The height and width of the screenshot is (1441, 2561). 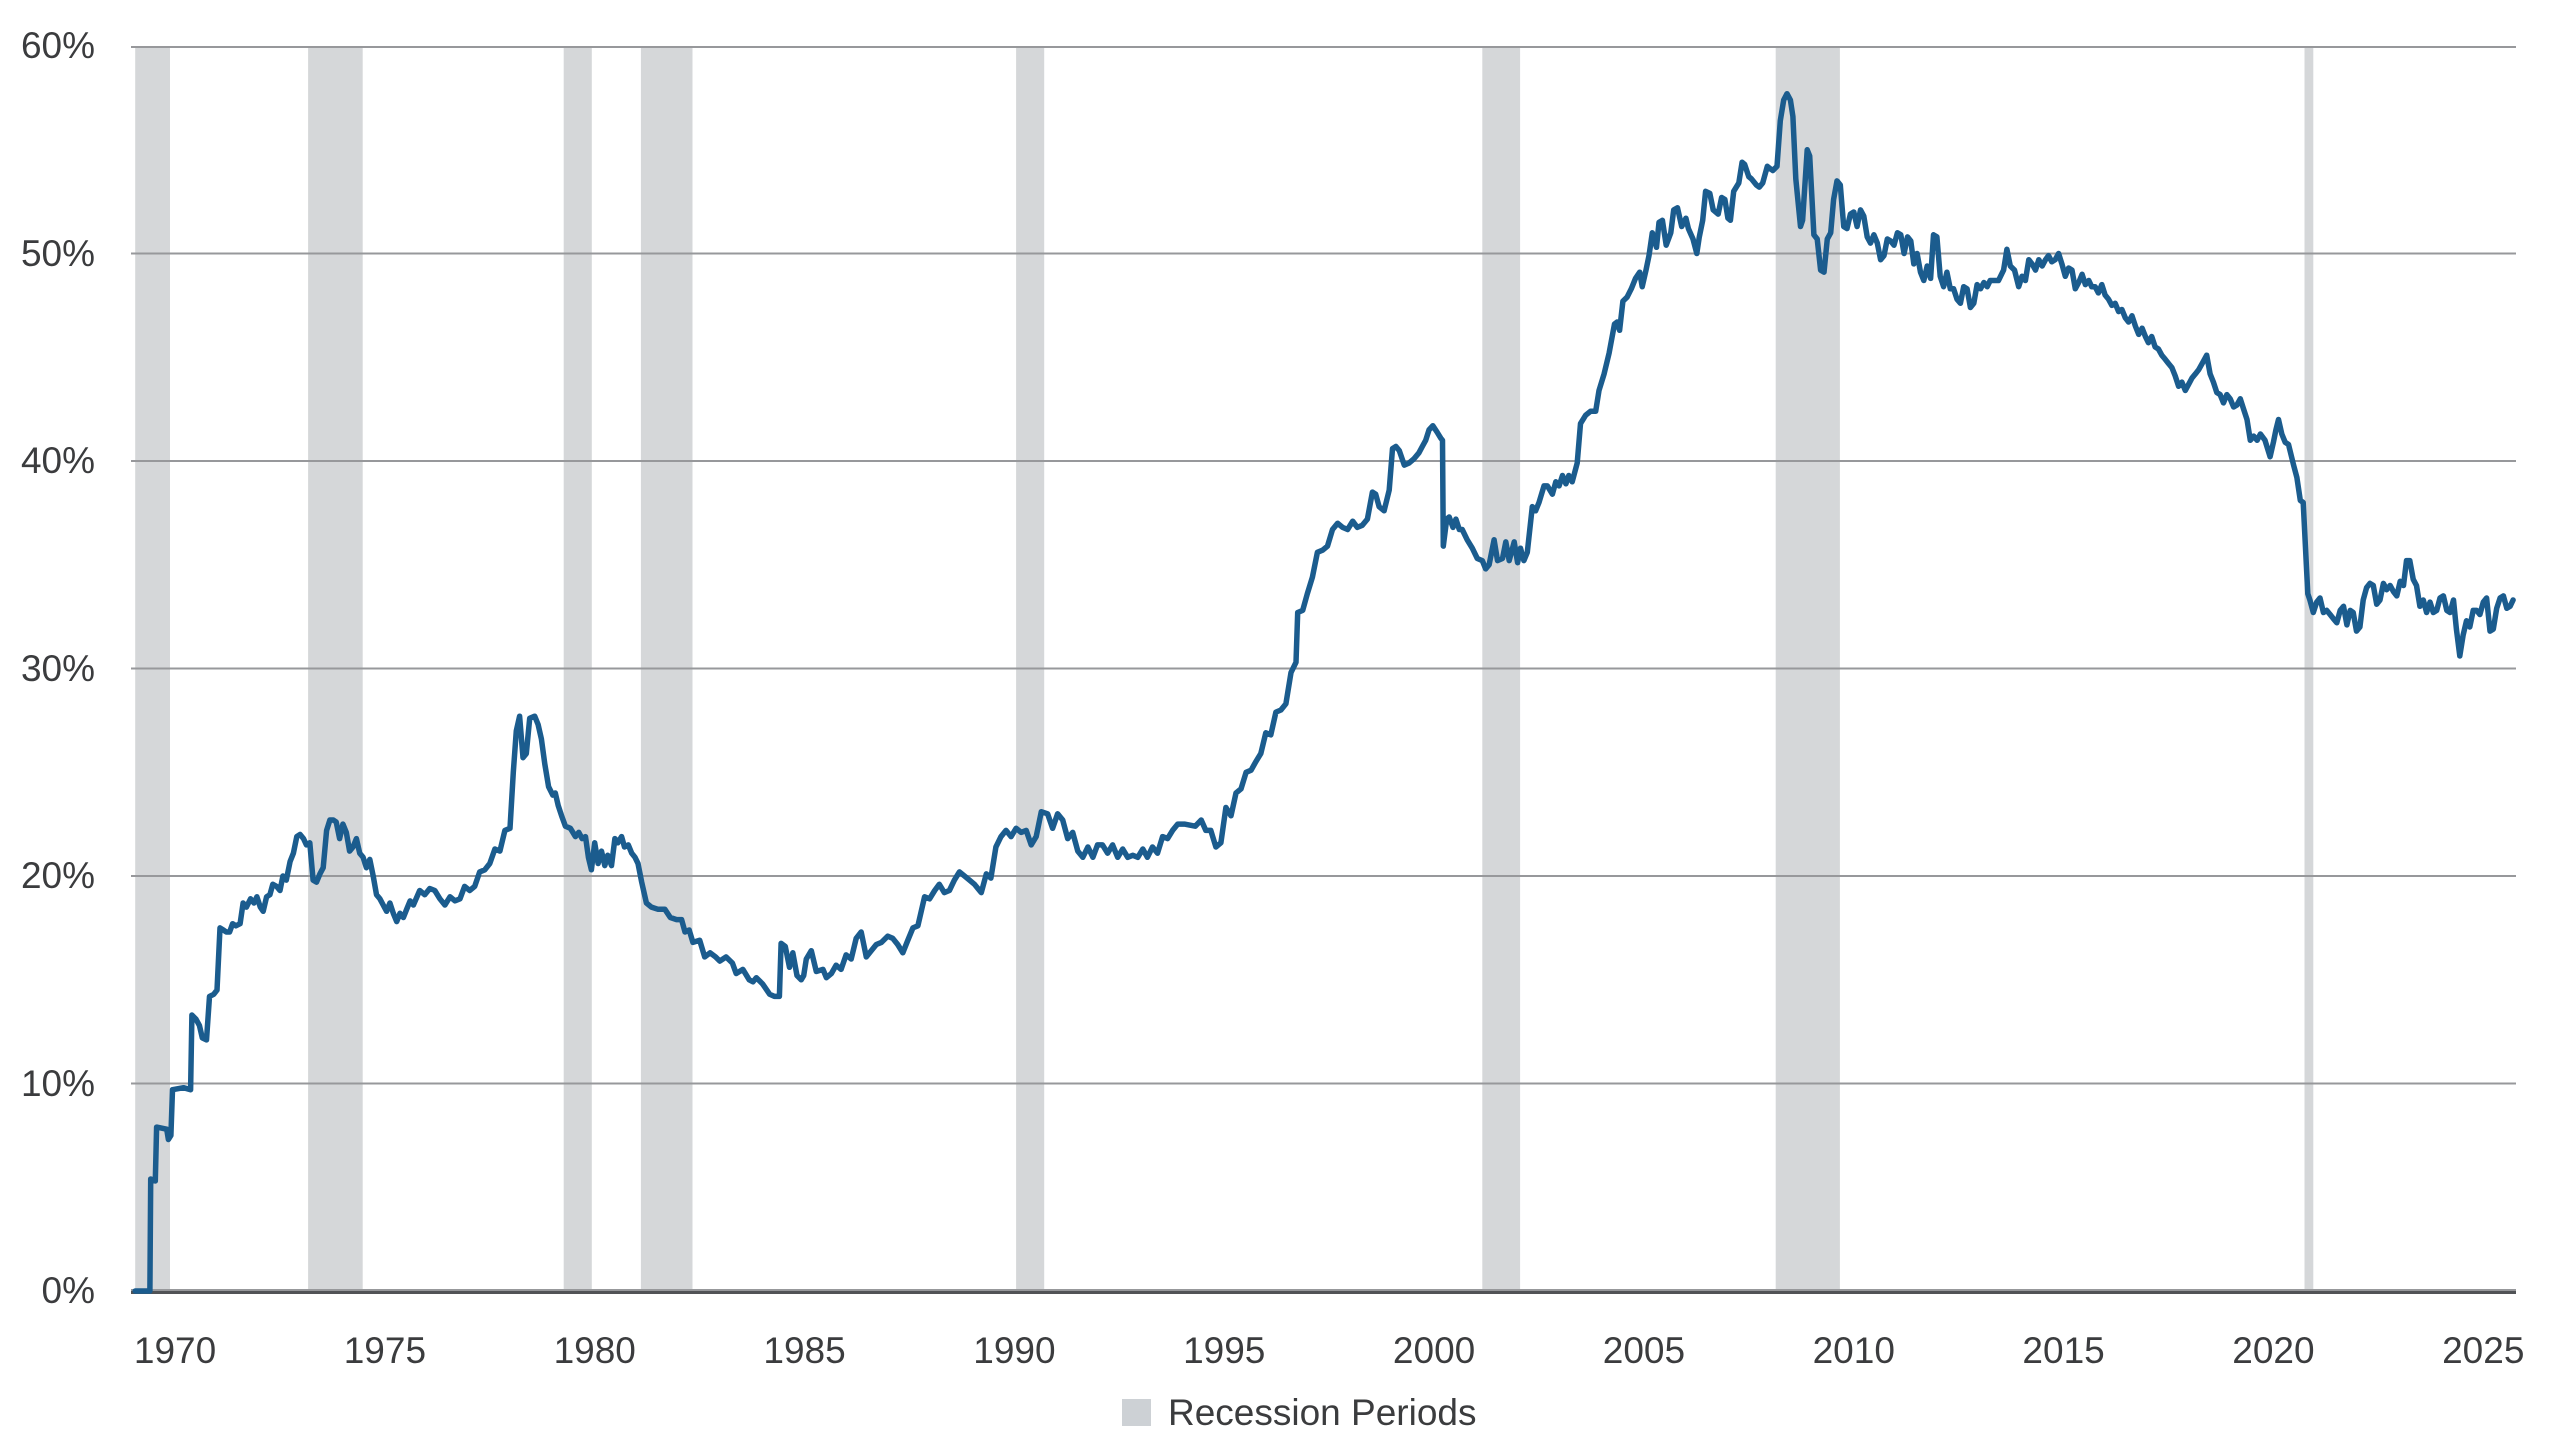 What do you see at coordinates (1322, 1412) in the screenshot?
I see `legend-label: Recession Periods` at bounding box center [1322, 1412].